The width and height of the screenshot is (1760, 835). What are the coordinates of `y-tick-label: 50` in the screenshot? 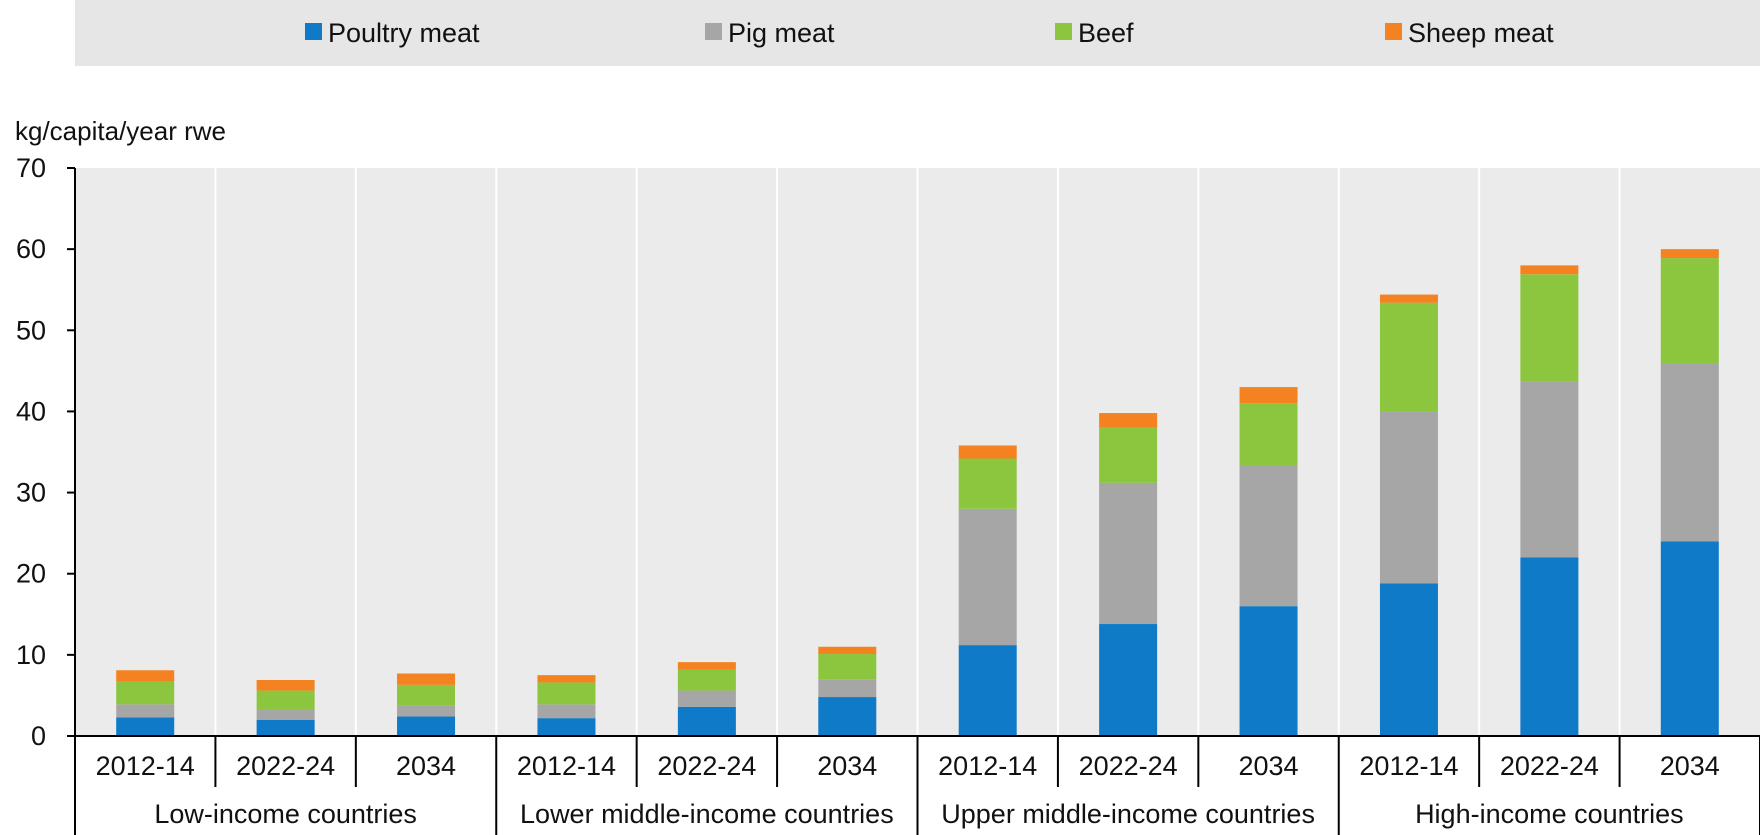 It's located at (31, 330).